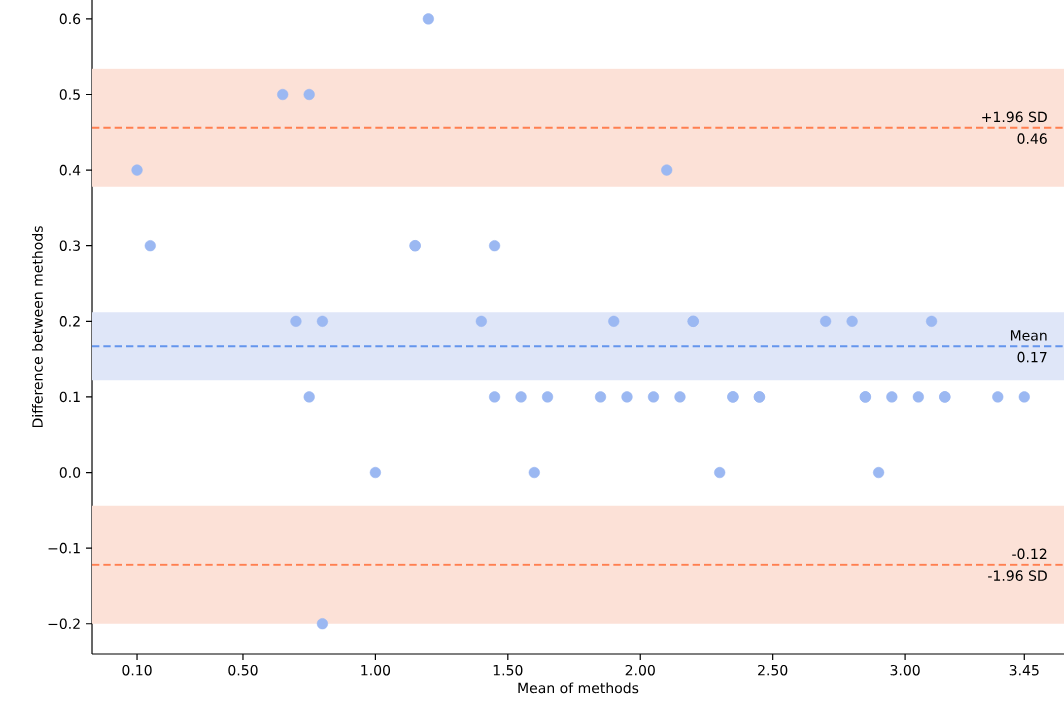  I want to click on x-tick-label: 0.50, so click(243, 670).